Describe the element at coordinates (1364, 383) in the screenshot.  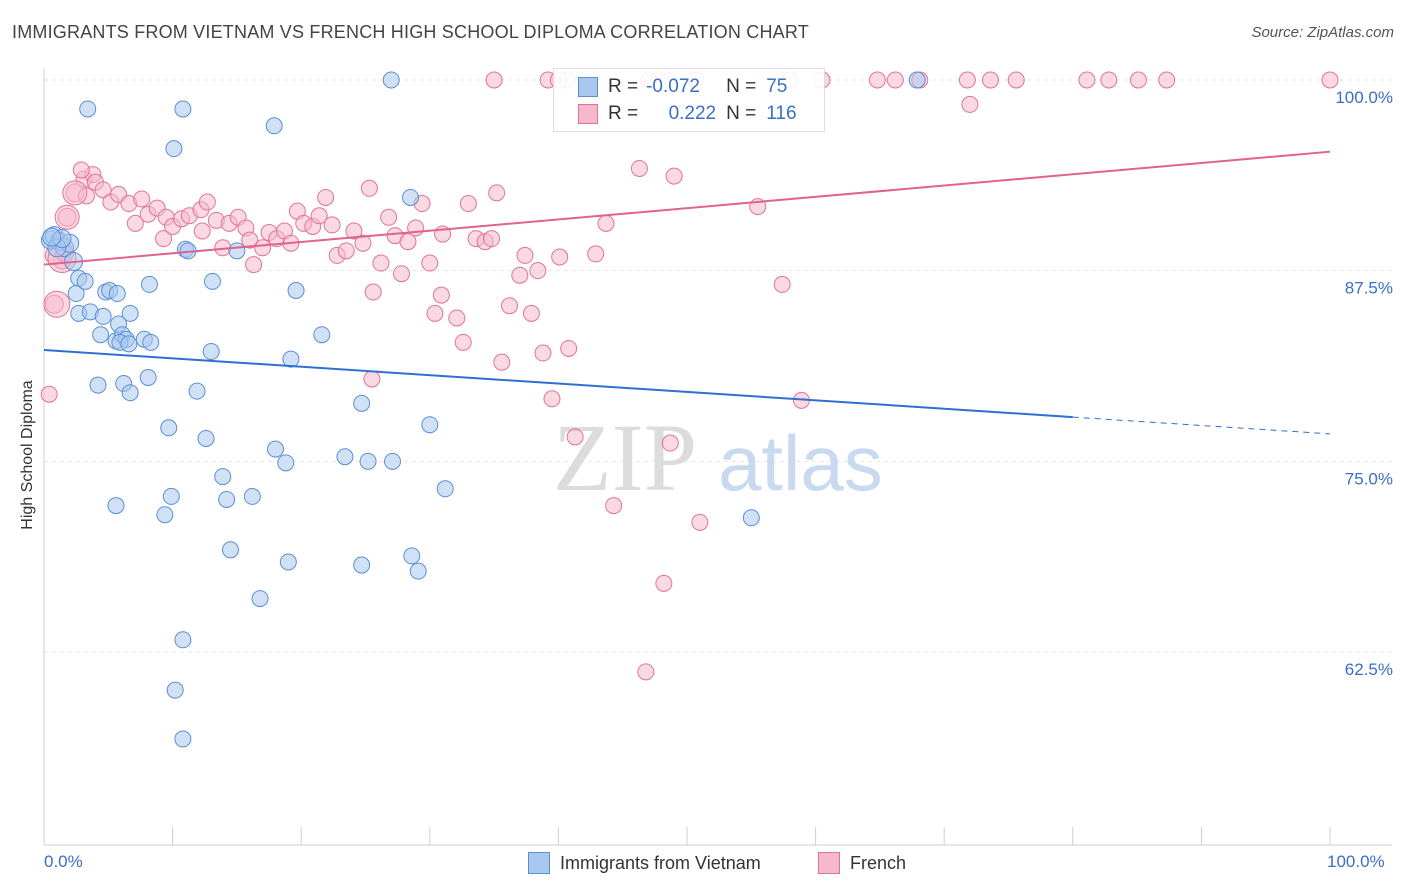
I see `y-tick-labels: 62.5% 75.0% 87.5% 100.0%` at that location.